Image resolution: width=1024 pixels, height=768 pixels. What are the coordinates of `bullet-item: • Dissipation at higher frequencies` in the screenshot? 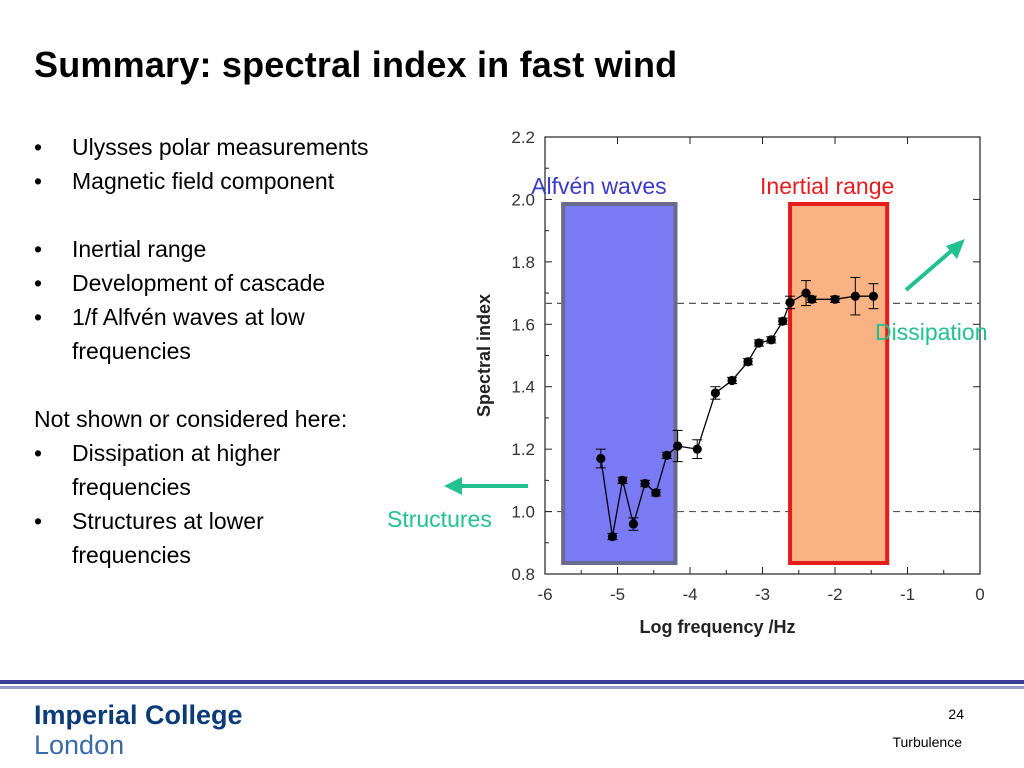 It's located at (203, 470).